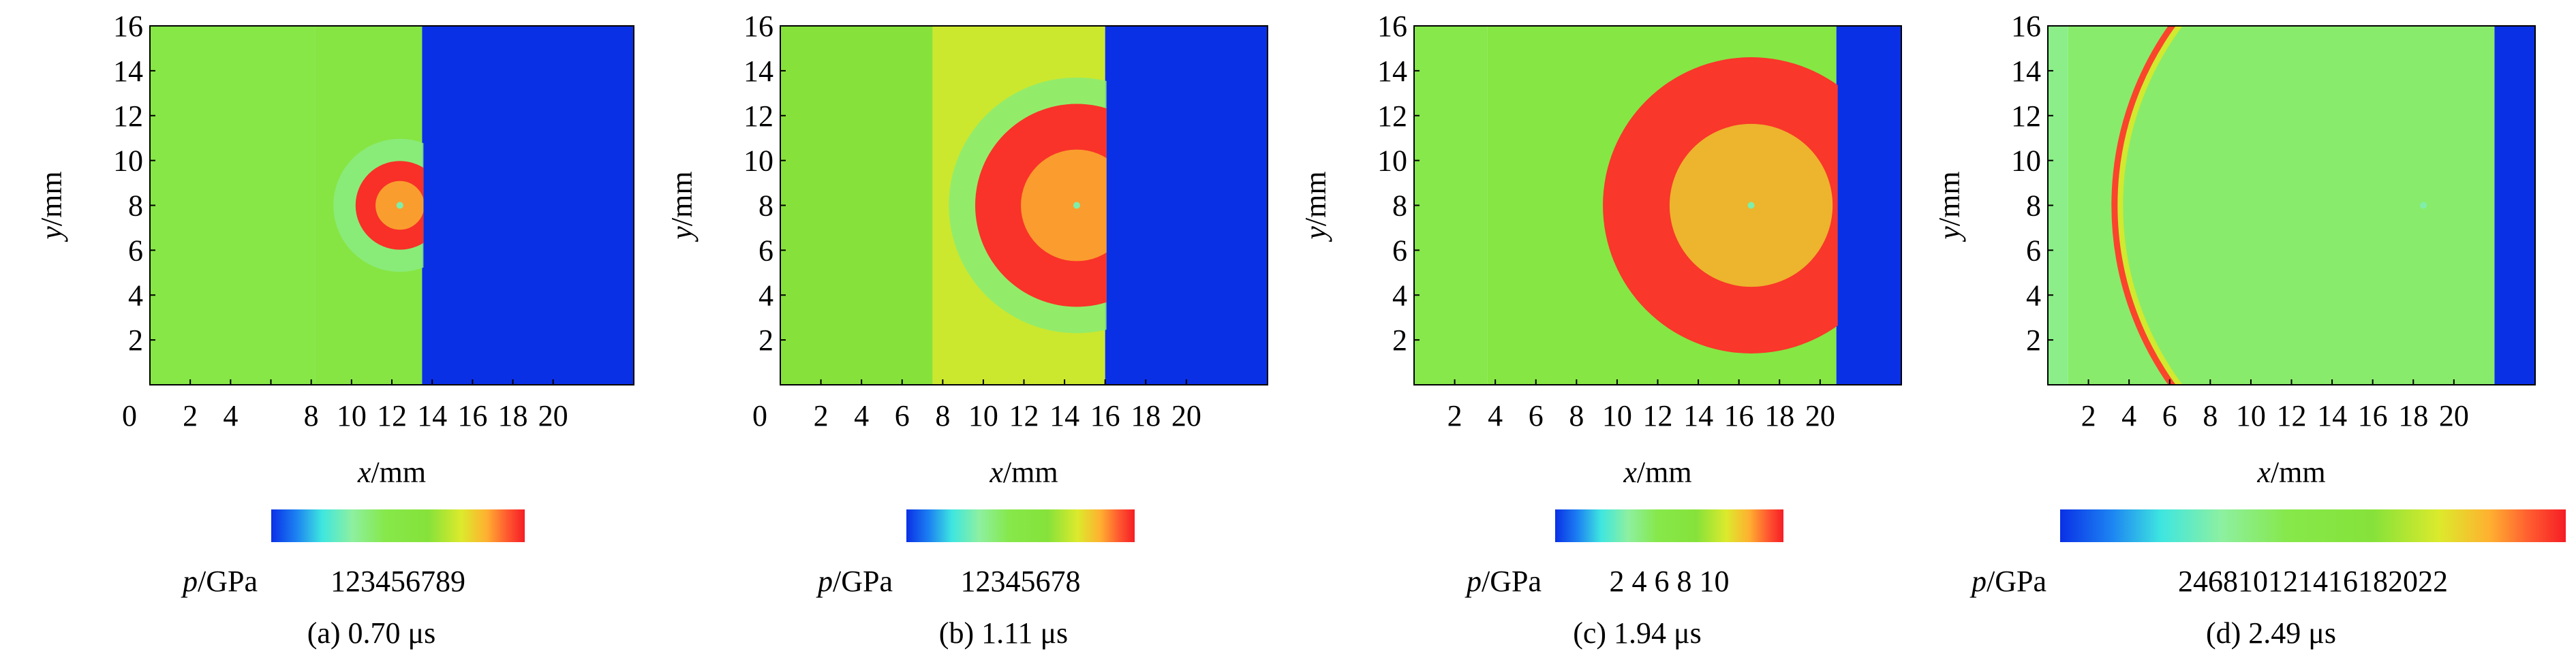 Image resolution: width=2576 pixels, height=662 pixels. I want to click on wave-shell-inner, so click(2150, 205).